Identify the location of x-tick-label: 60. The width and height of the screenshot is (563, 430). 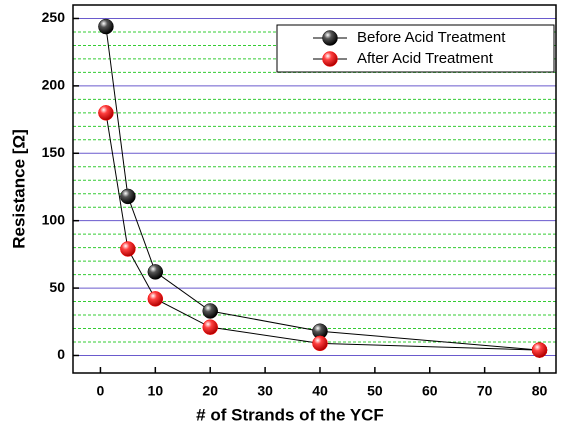
(430, 391).